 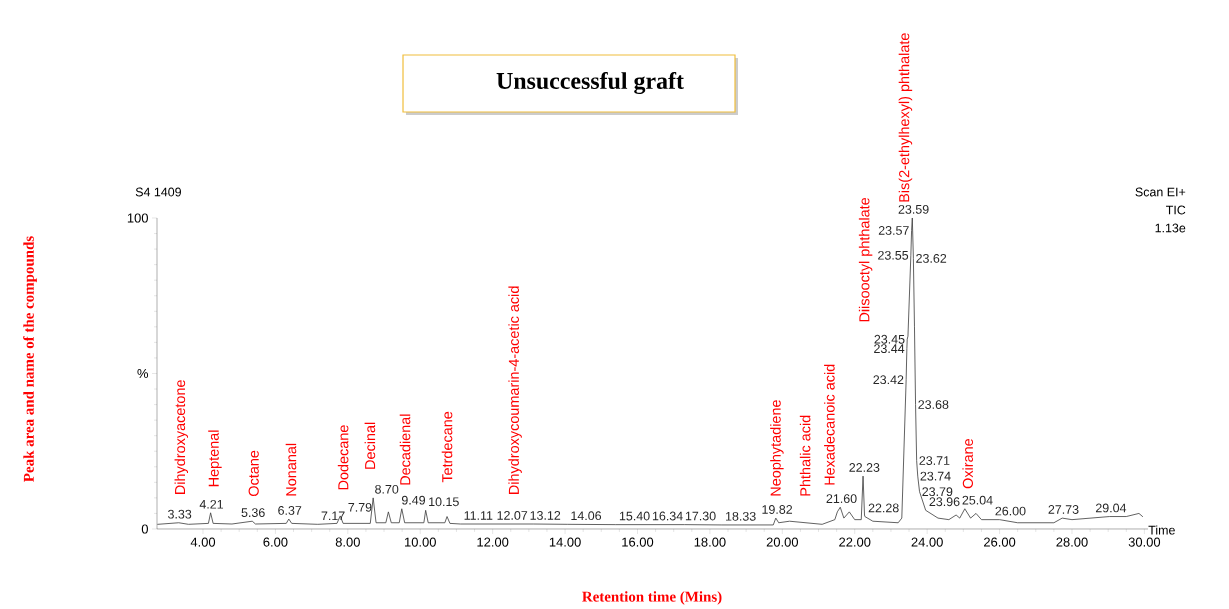 What do you see at coordinates (215, 458) in the screenshot?
I see `annotation: Heptenal` at bounding box center [215, 458].